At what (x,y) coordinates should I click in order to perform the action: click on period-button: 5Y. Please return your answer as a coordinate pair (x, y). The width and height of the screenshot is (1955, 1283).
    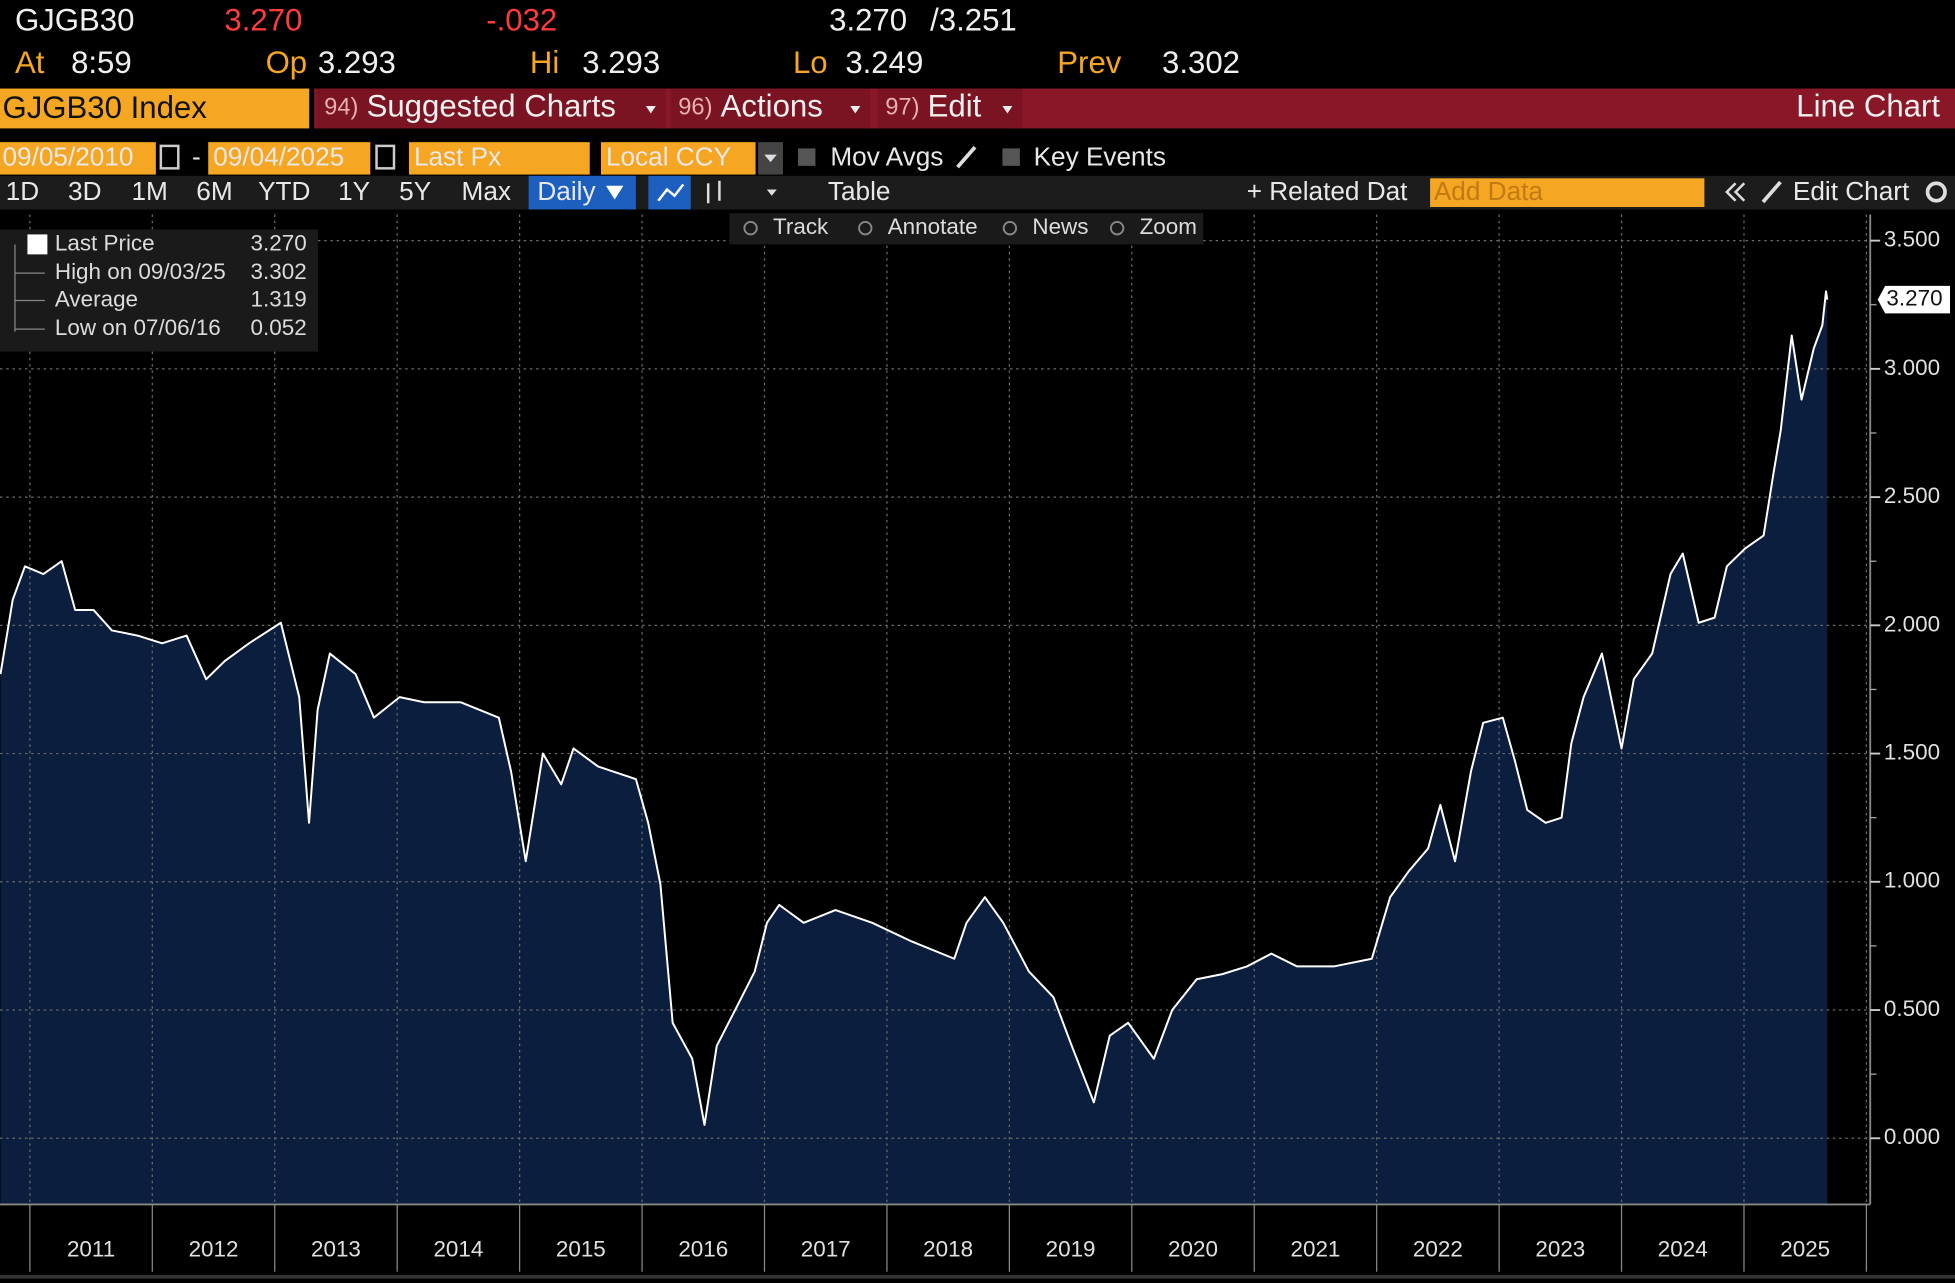
    Looking at the image, I should click on (415, 191).